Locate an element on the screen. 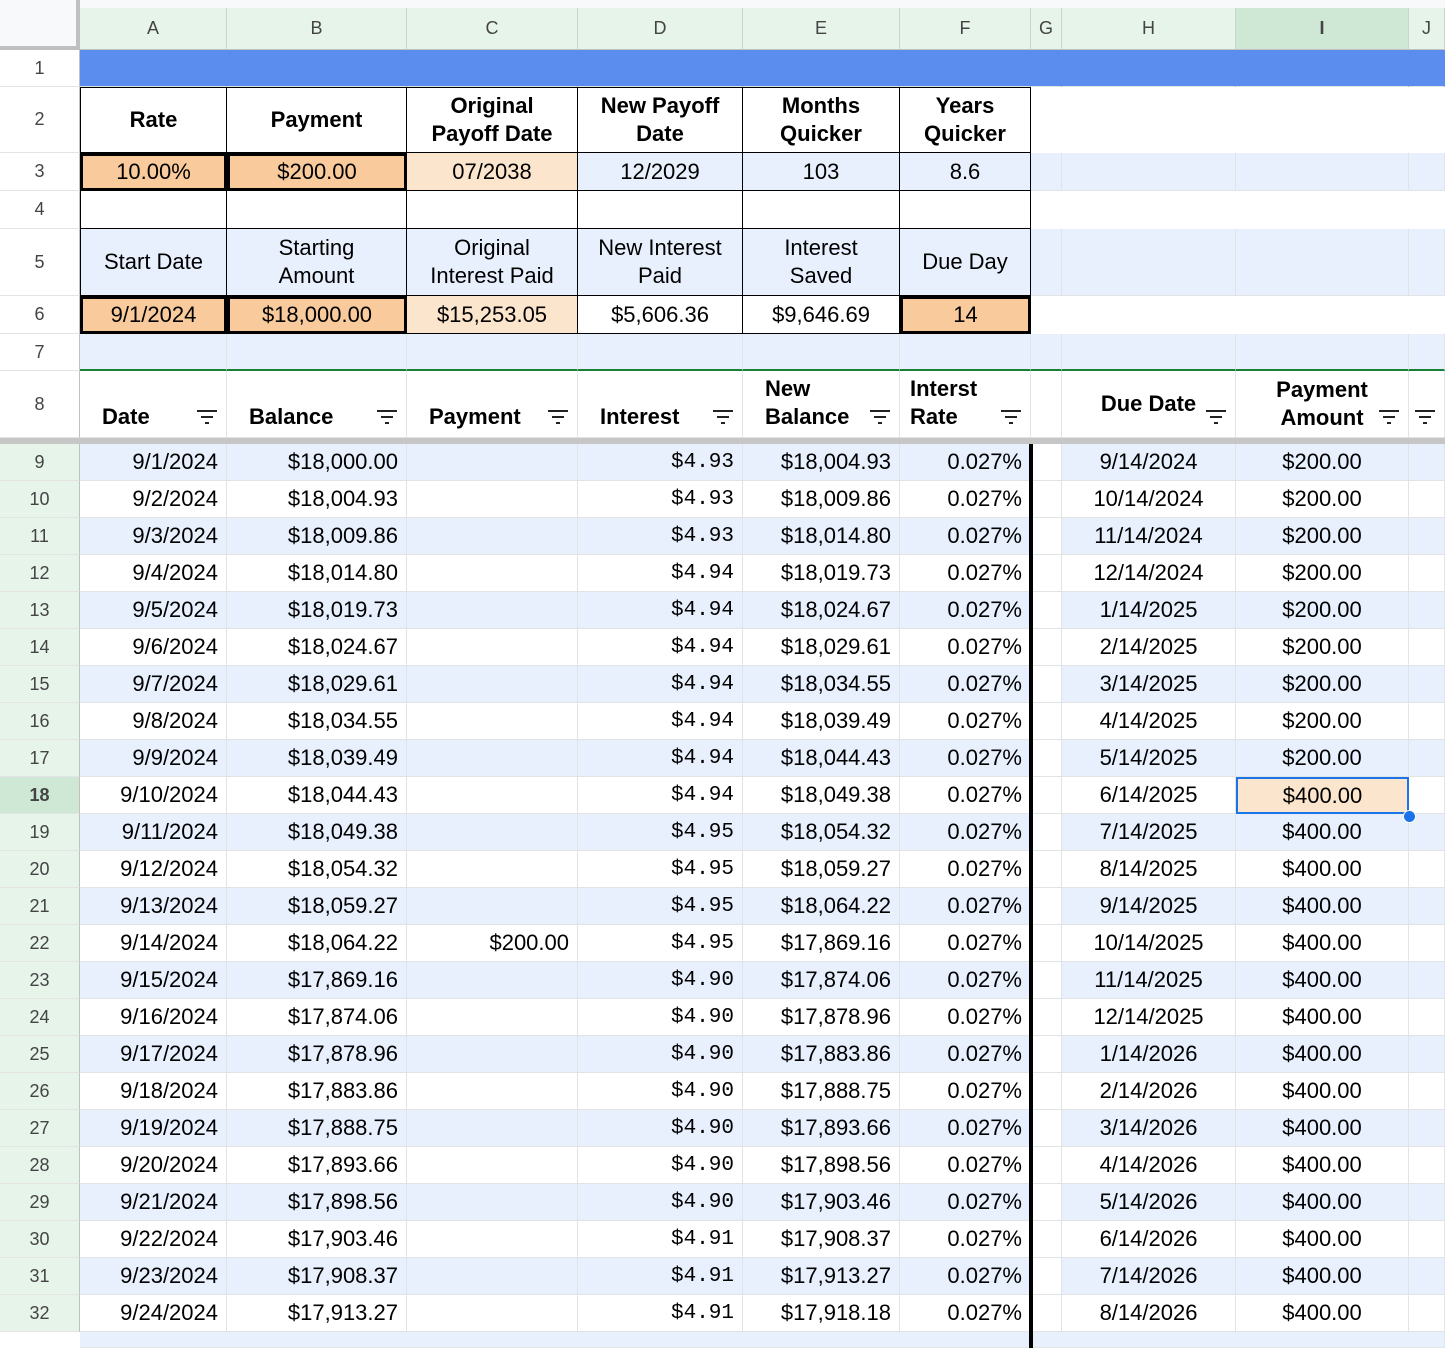  ledger-cell: $18,024.67 is located at coordinates (821, 610).